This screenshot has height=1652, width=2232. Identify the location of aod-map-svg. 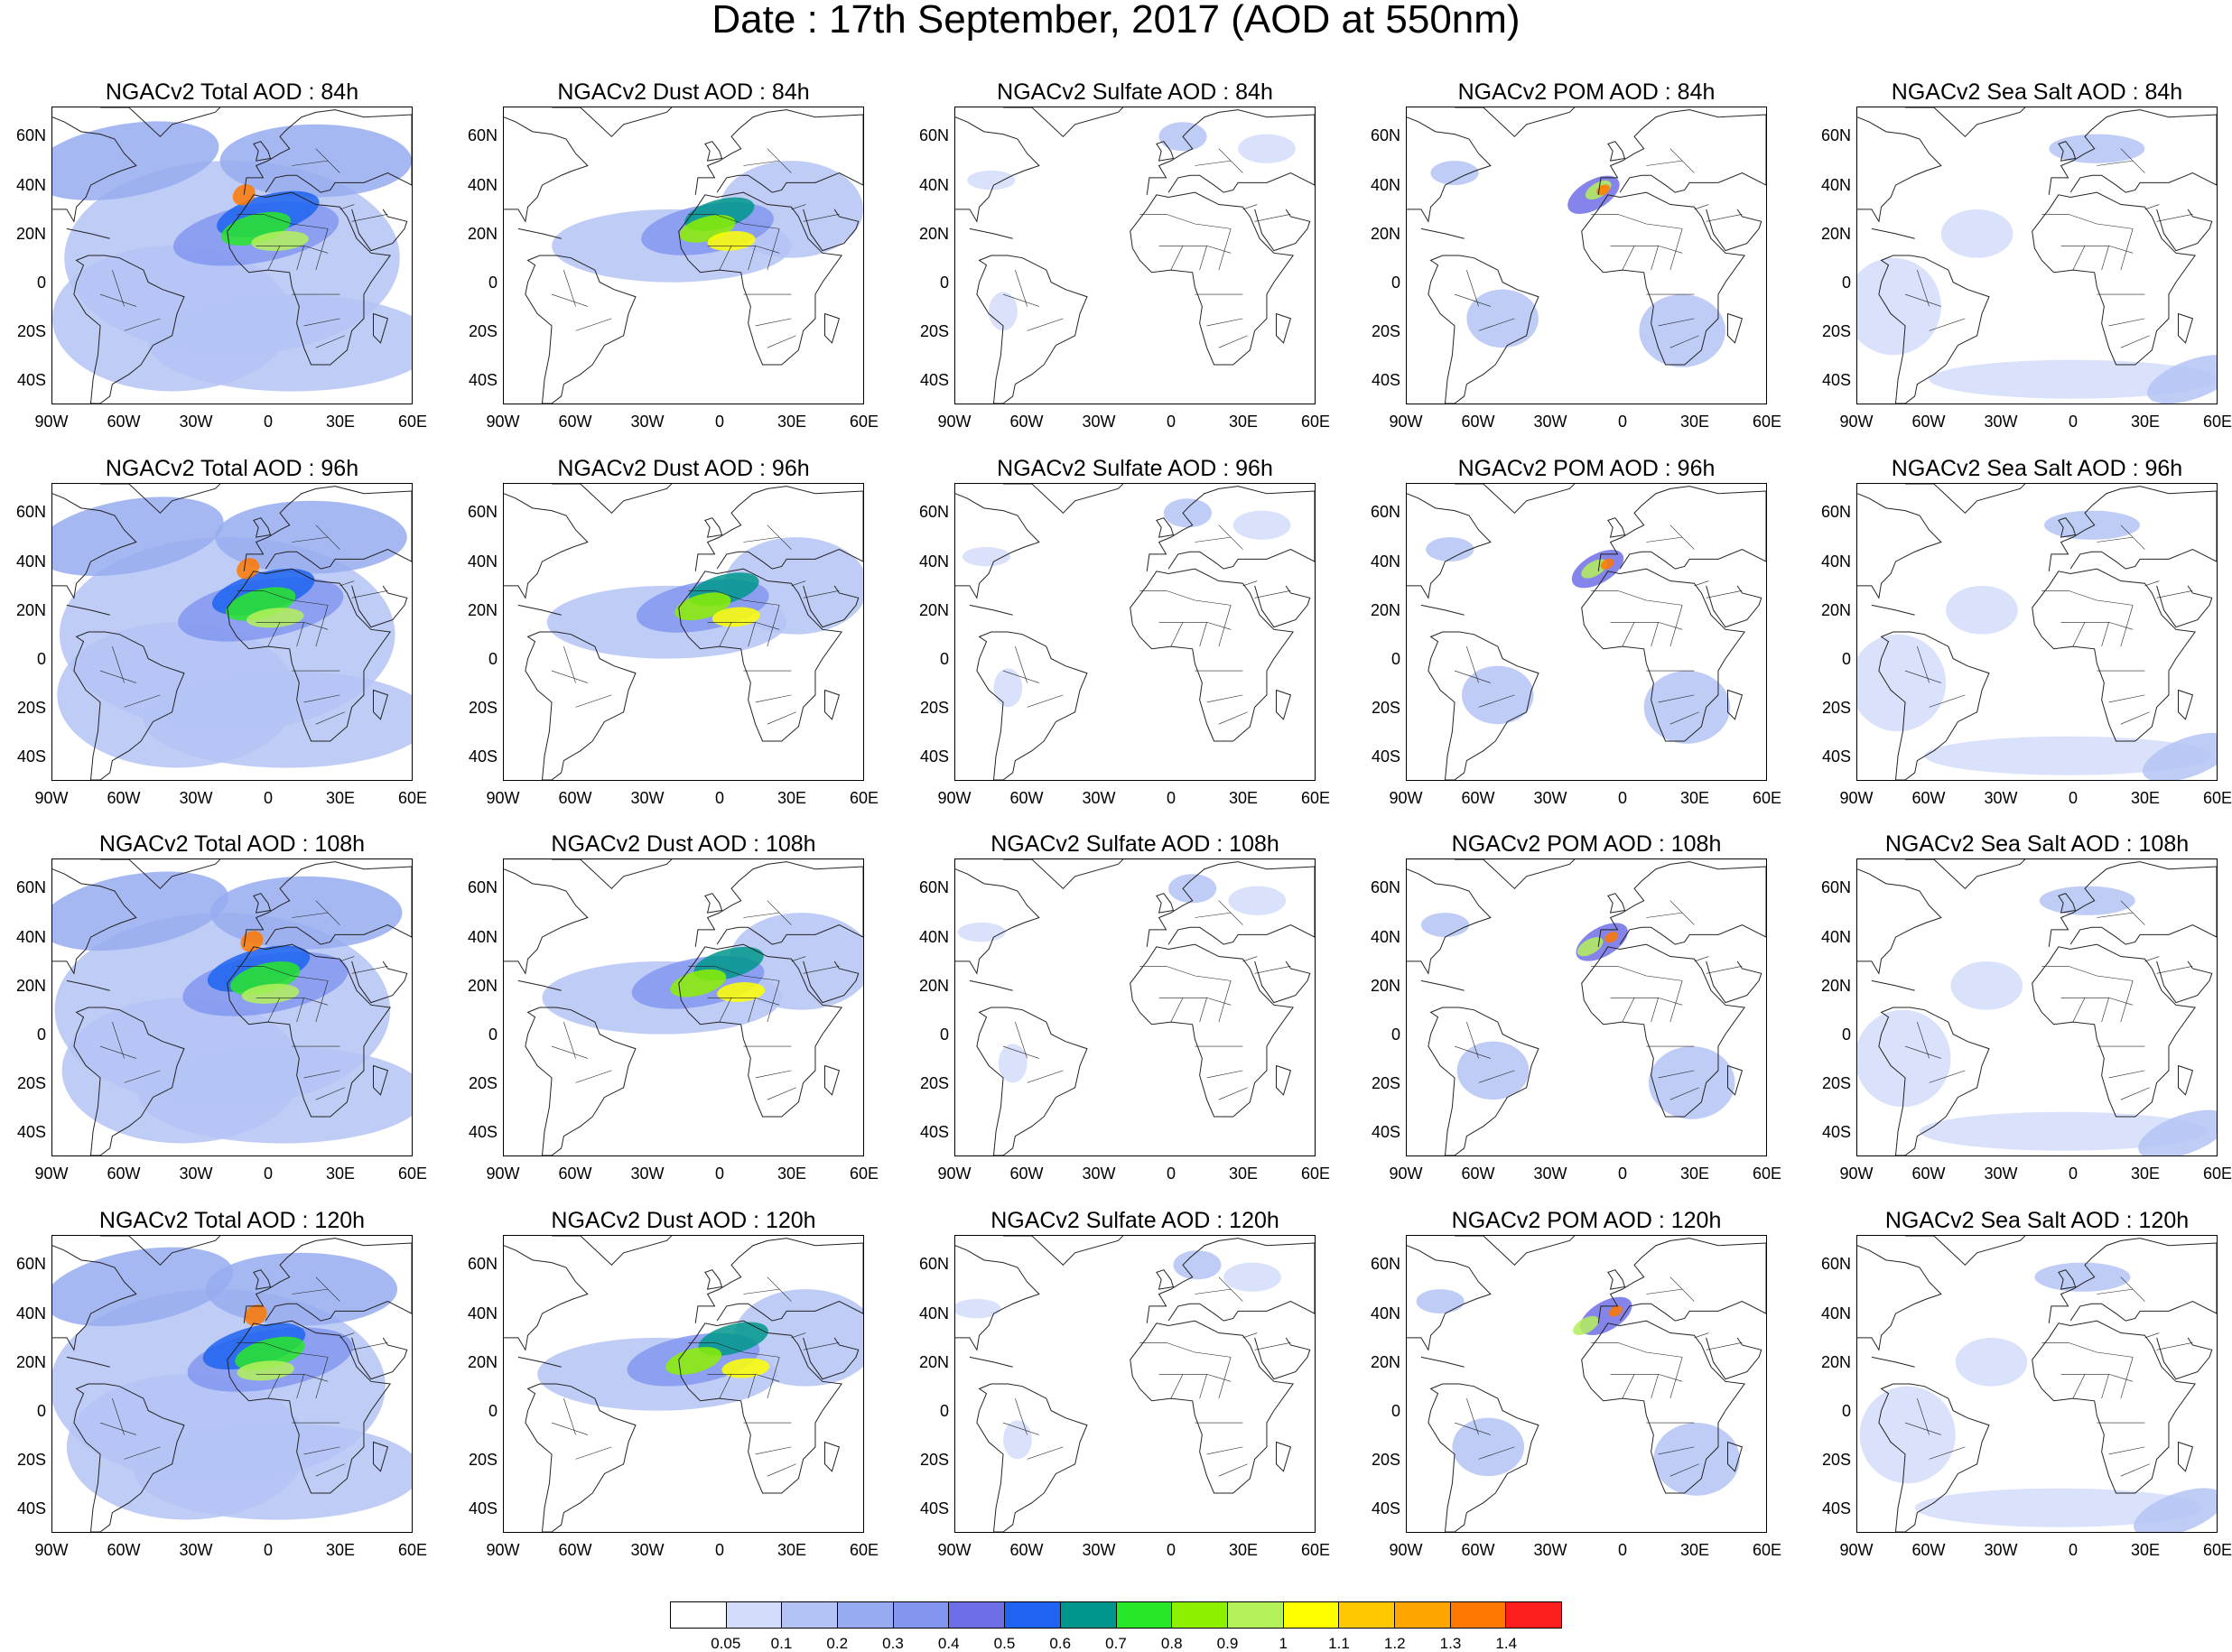
(232, 632).